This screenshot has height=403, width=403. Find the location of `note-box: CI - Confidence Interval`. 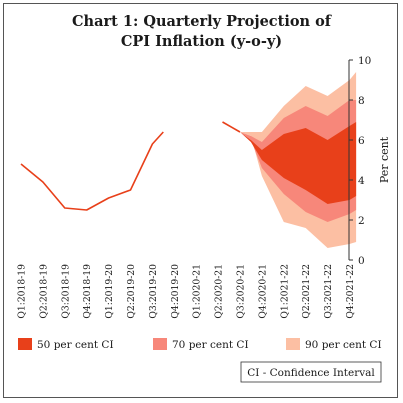

note-box: CI - Confidence Interval is located at coordinates (311, 372).